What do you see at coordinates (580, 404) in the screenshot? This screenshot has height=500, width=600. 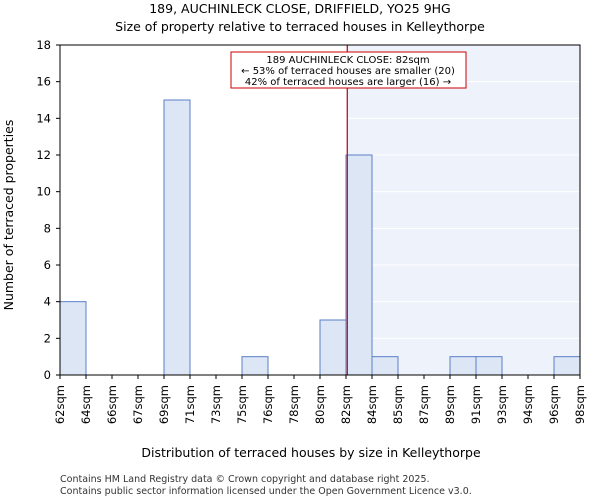 I see `x-tick-label: 98sqm` at bounding box center [580, 404].